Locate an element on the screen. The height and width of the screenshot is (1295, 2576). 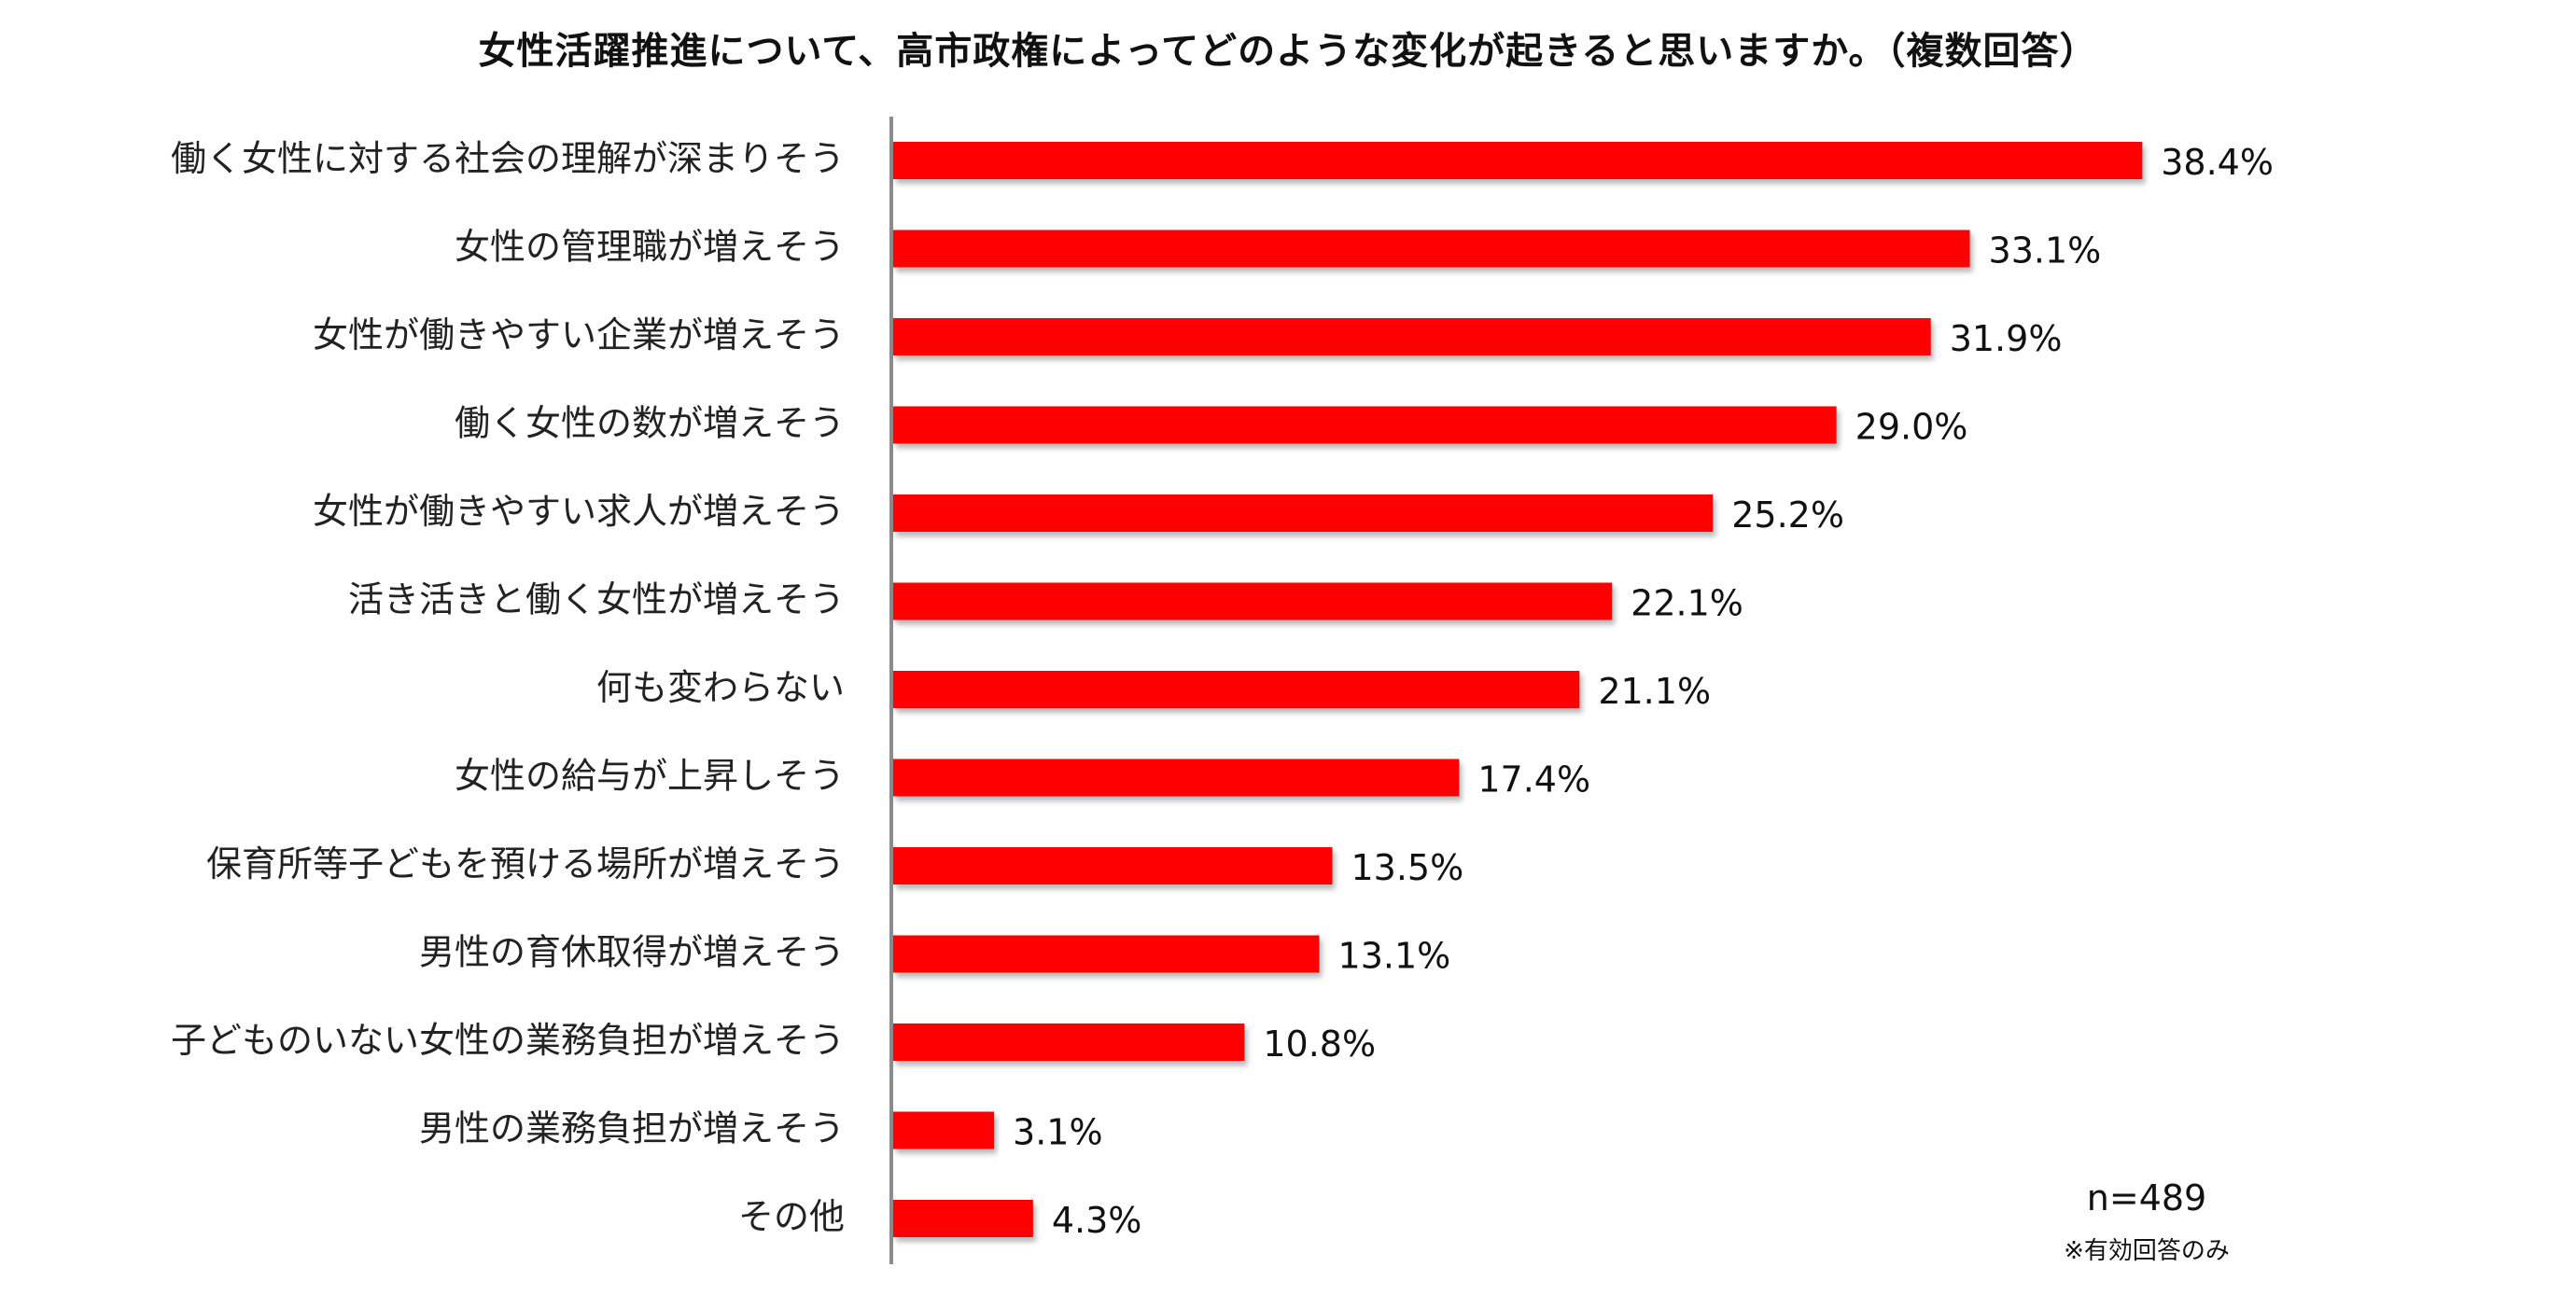
value-label: 10.8% is located at coordinates (1319, 1044).